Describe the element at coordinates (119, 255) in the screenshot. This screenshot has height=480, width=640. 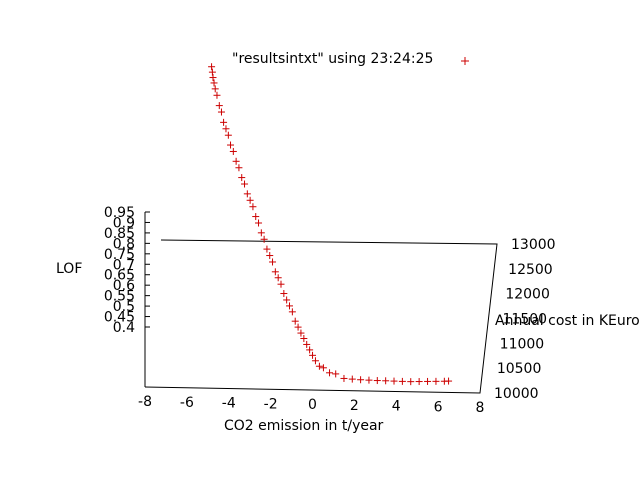
I see `z-tick-label: 0.75` at that location.